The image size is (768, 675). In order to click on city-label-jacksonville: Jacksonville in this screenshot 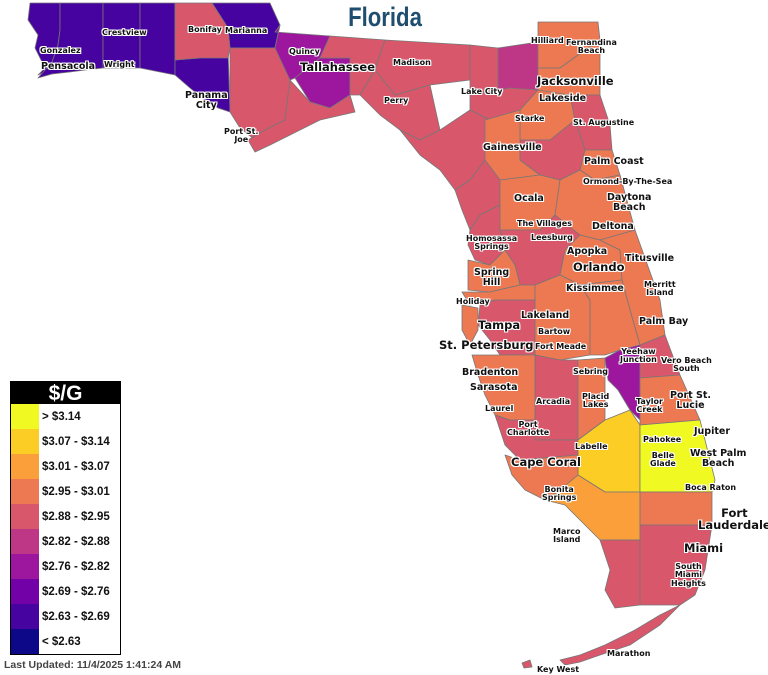, I will do `click(575, 81)`.